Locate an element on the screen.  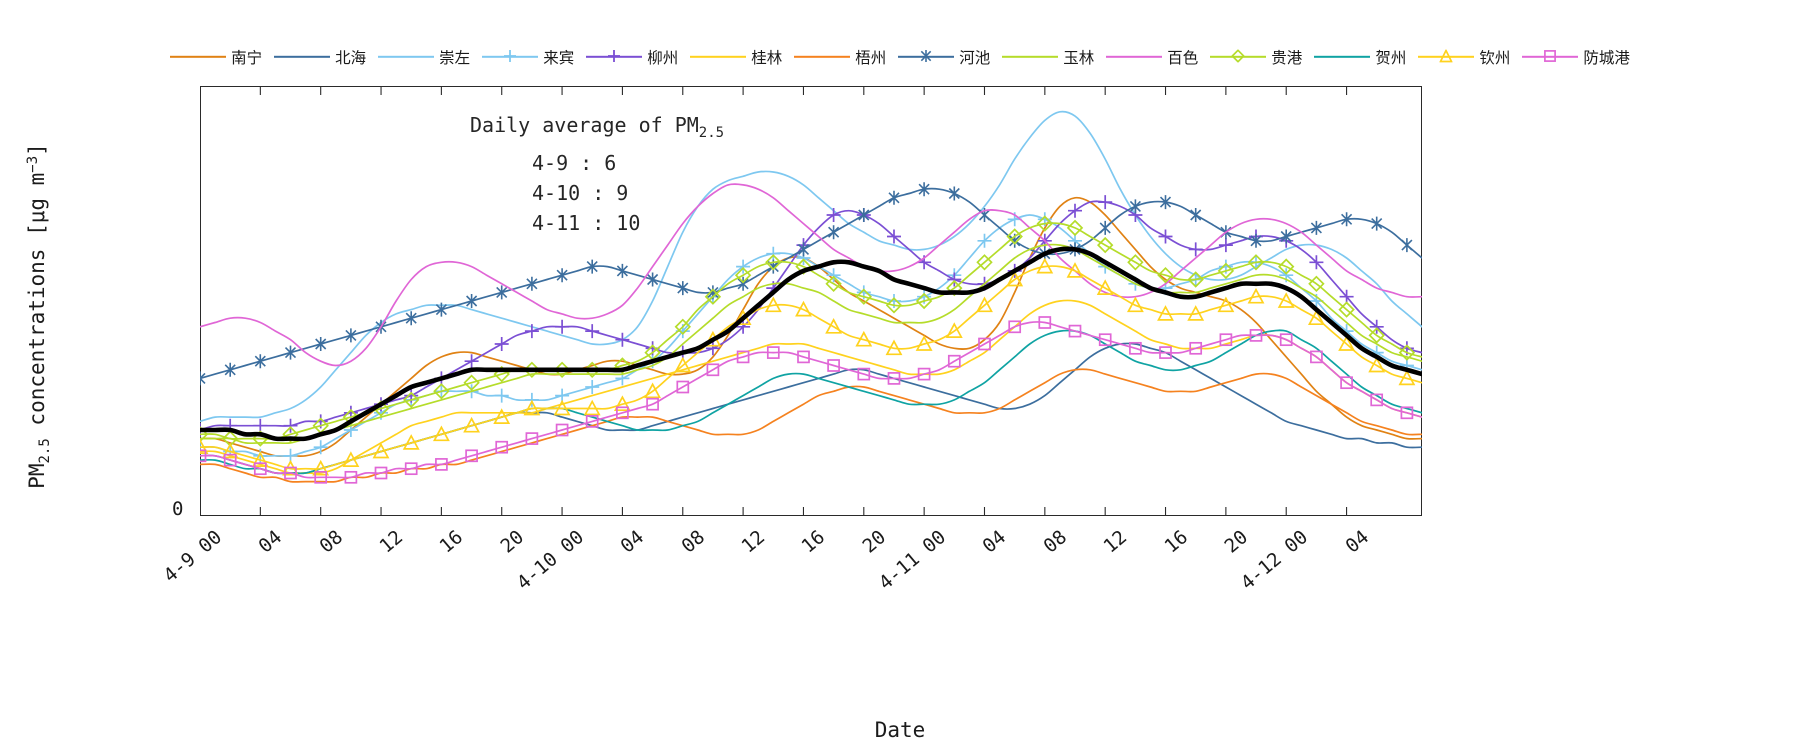
y-axis-label-mid: concentrations [ is located at coordinates (37, 331).